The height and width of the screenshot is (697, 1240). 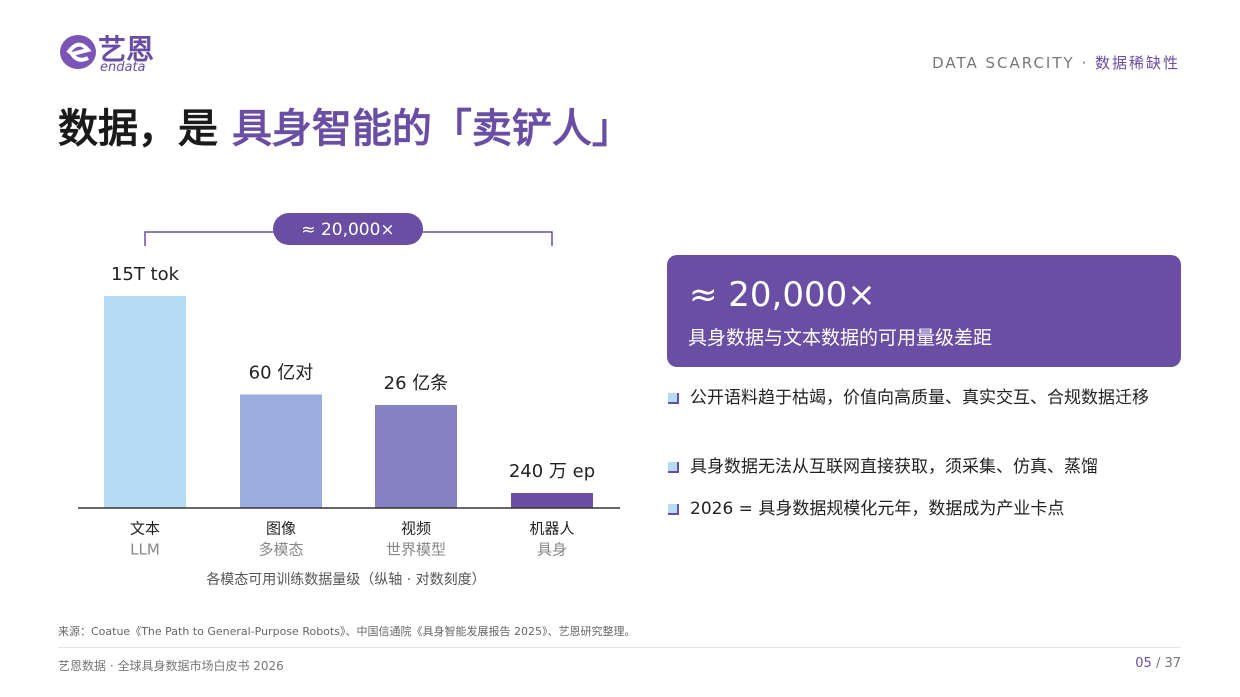 What do you see at coordinates (78, 52) in the screenshot?
I see `logo-icon` at bounding box center [78, 52].